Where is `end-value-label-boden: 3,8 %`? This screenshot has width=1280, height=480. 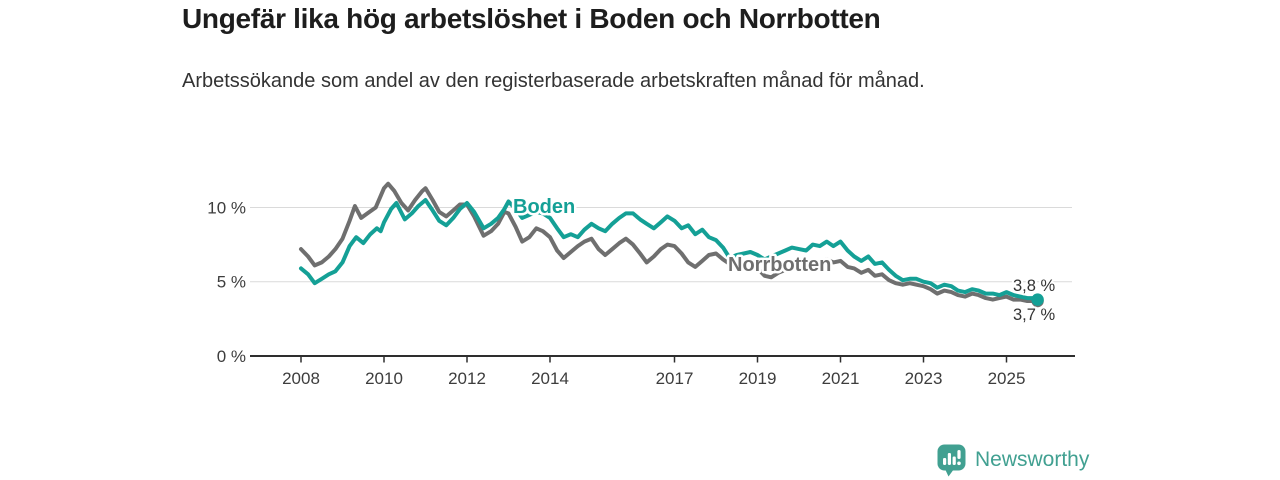 end-value-label-boden: 3,8 % is located at coordinates (1034, 286).